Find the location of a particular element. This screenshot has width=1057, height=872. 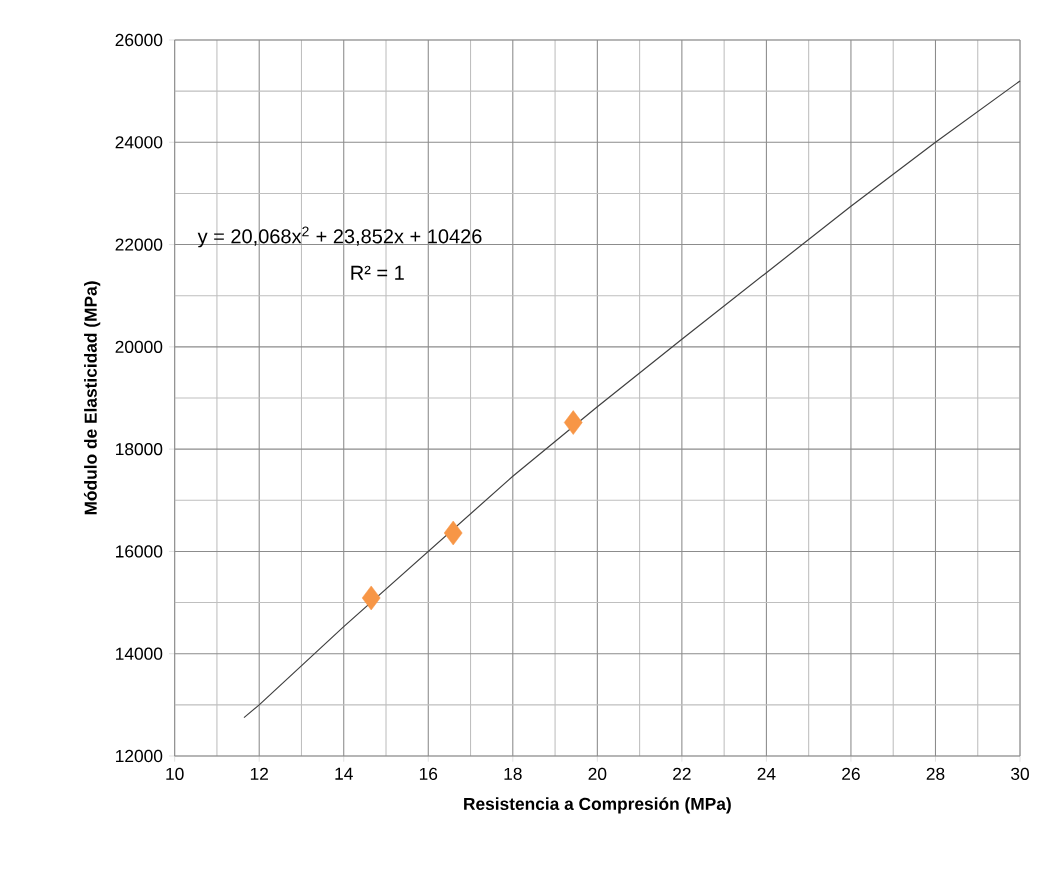

x-tick-label: 10 is located at coordinates (175, 773).